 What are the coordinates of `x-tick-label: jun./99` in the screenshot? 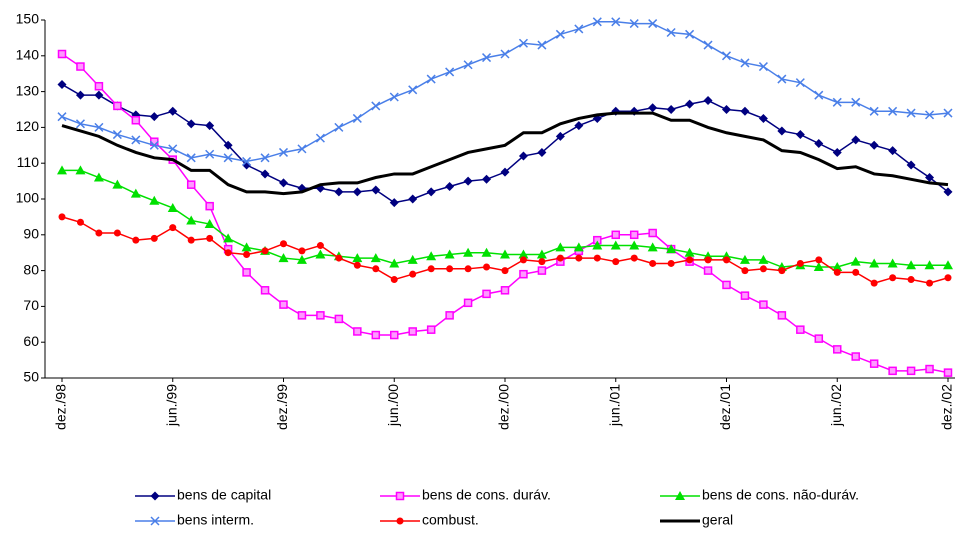 It's located at (171, 405).